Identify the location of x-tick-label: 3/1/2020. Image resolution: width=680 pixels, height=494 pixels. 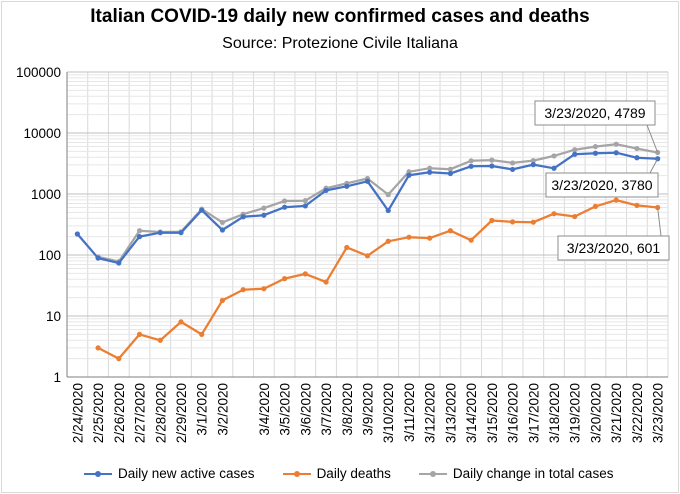
(202, 409).